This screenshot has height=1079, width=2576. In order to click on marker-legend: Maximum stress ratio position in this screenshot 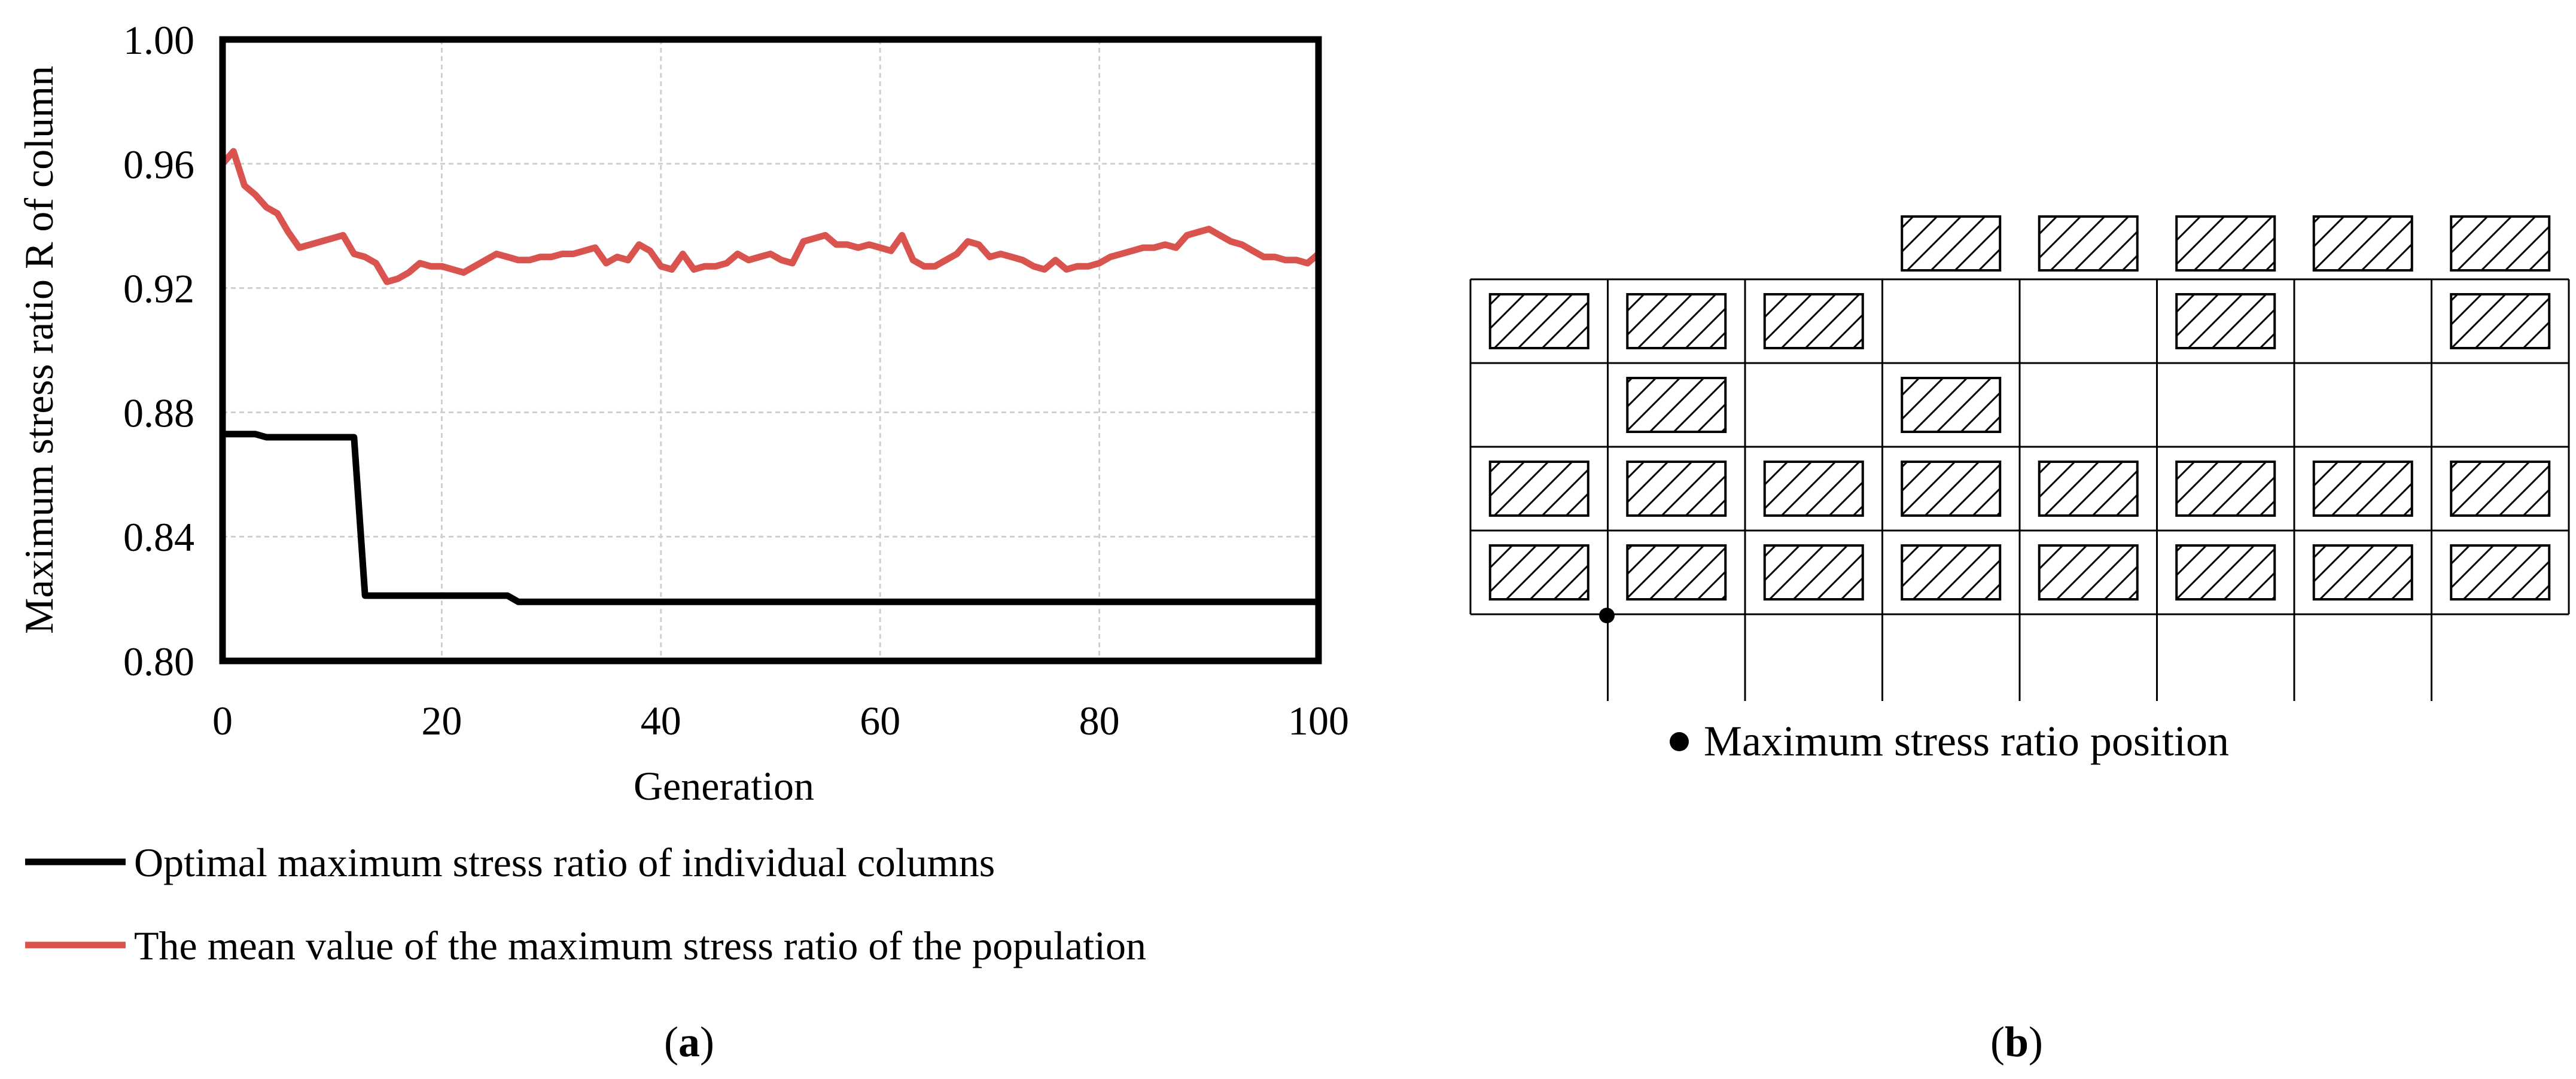, I will do `click(1949, 741)`.